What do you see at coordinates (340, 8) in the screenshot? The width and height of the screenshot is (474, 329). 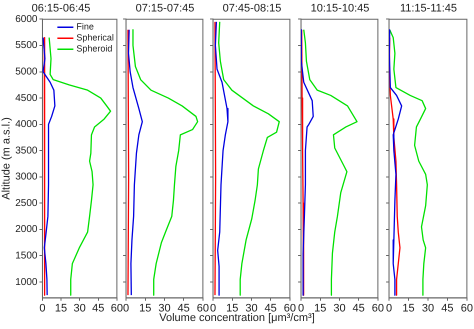 I see `chart-title: 10:15-10:45` at bounding box center [340, 8].